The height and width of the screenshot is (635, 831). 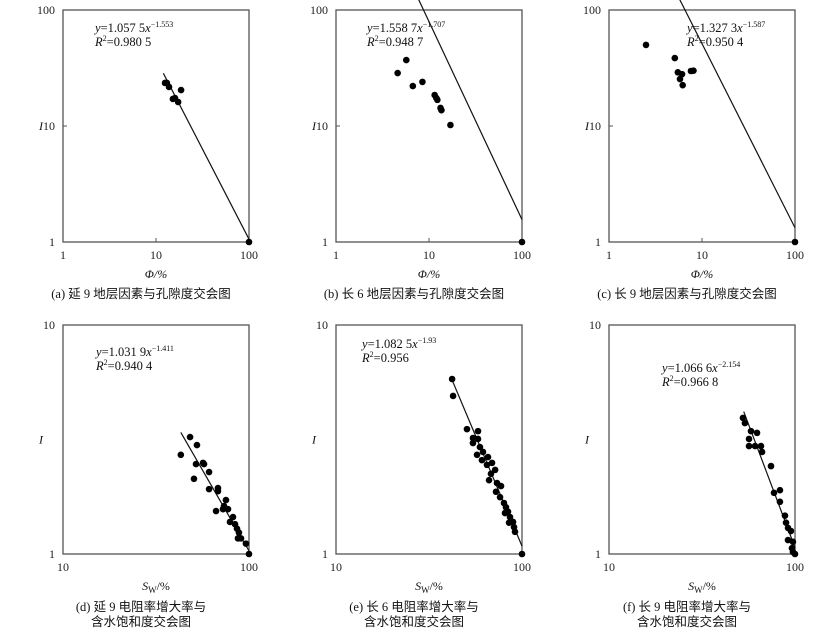 What do you see at coordinates (729, 364) in the screenshot?
I see `eq-exponent: −2.154` at bounding box center [729, 364].